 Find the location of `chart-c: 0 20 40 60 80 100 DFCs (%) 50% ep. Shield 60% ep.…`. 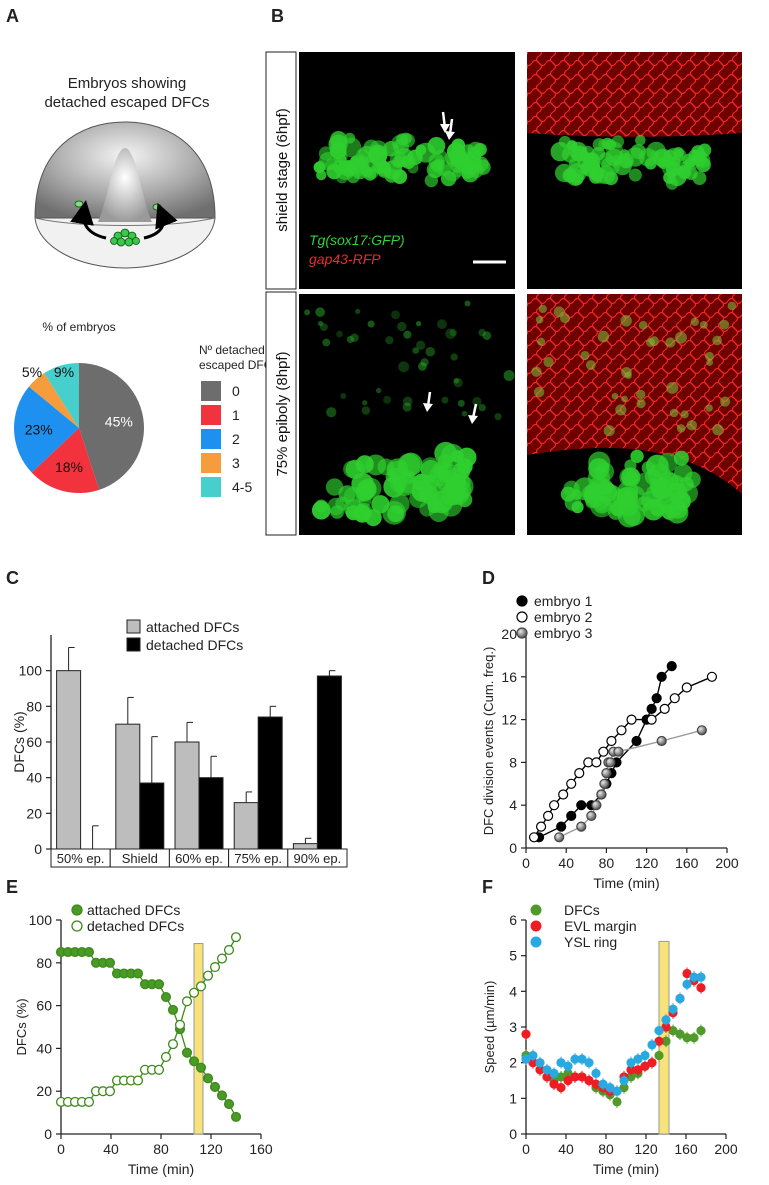

chart-c: 0 20 40 60 80 100 DFCs (%) 50% ep. Shield 60% ep.… is located at coordinates (179, 743).